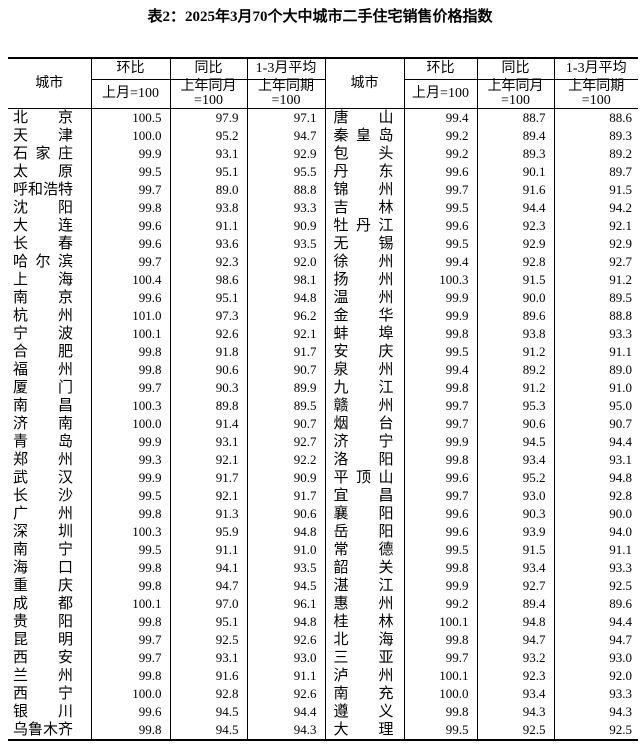 This screenshot has height=752, width=640. What do you see at coordinates (516, 280) in the screenshot?
I see `index-value: 91.5` at bounding box center [516, 280].